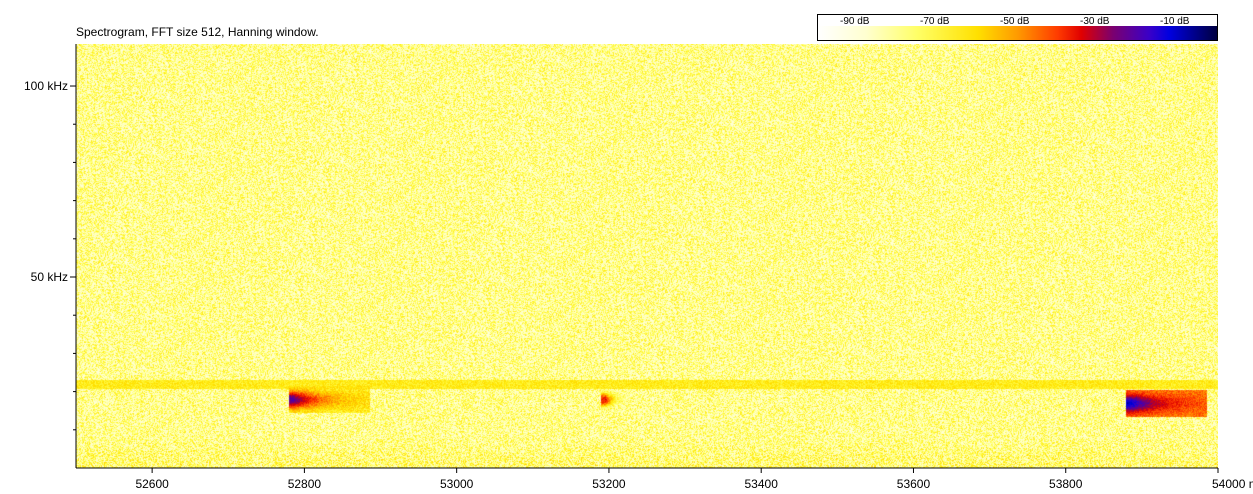  I want to click on color-scale-label: -30 dB, so click(1095, 21).